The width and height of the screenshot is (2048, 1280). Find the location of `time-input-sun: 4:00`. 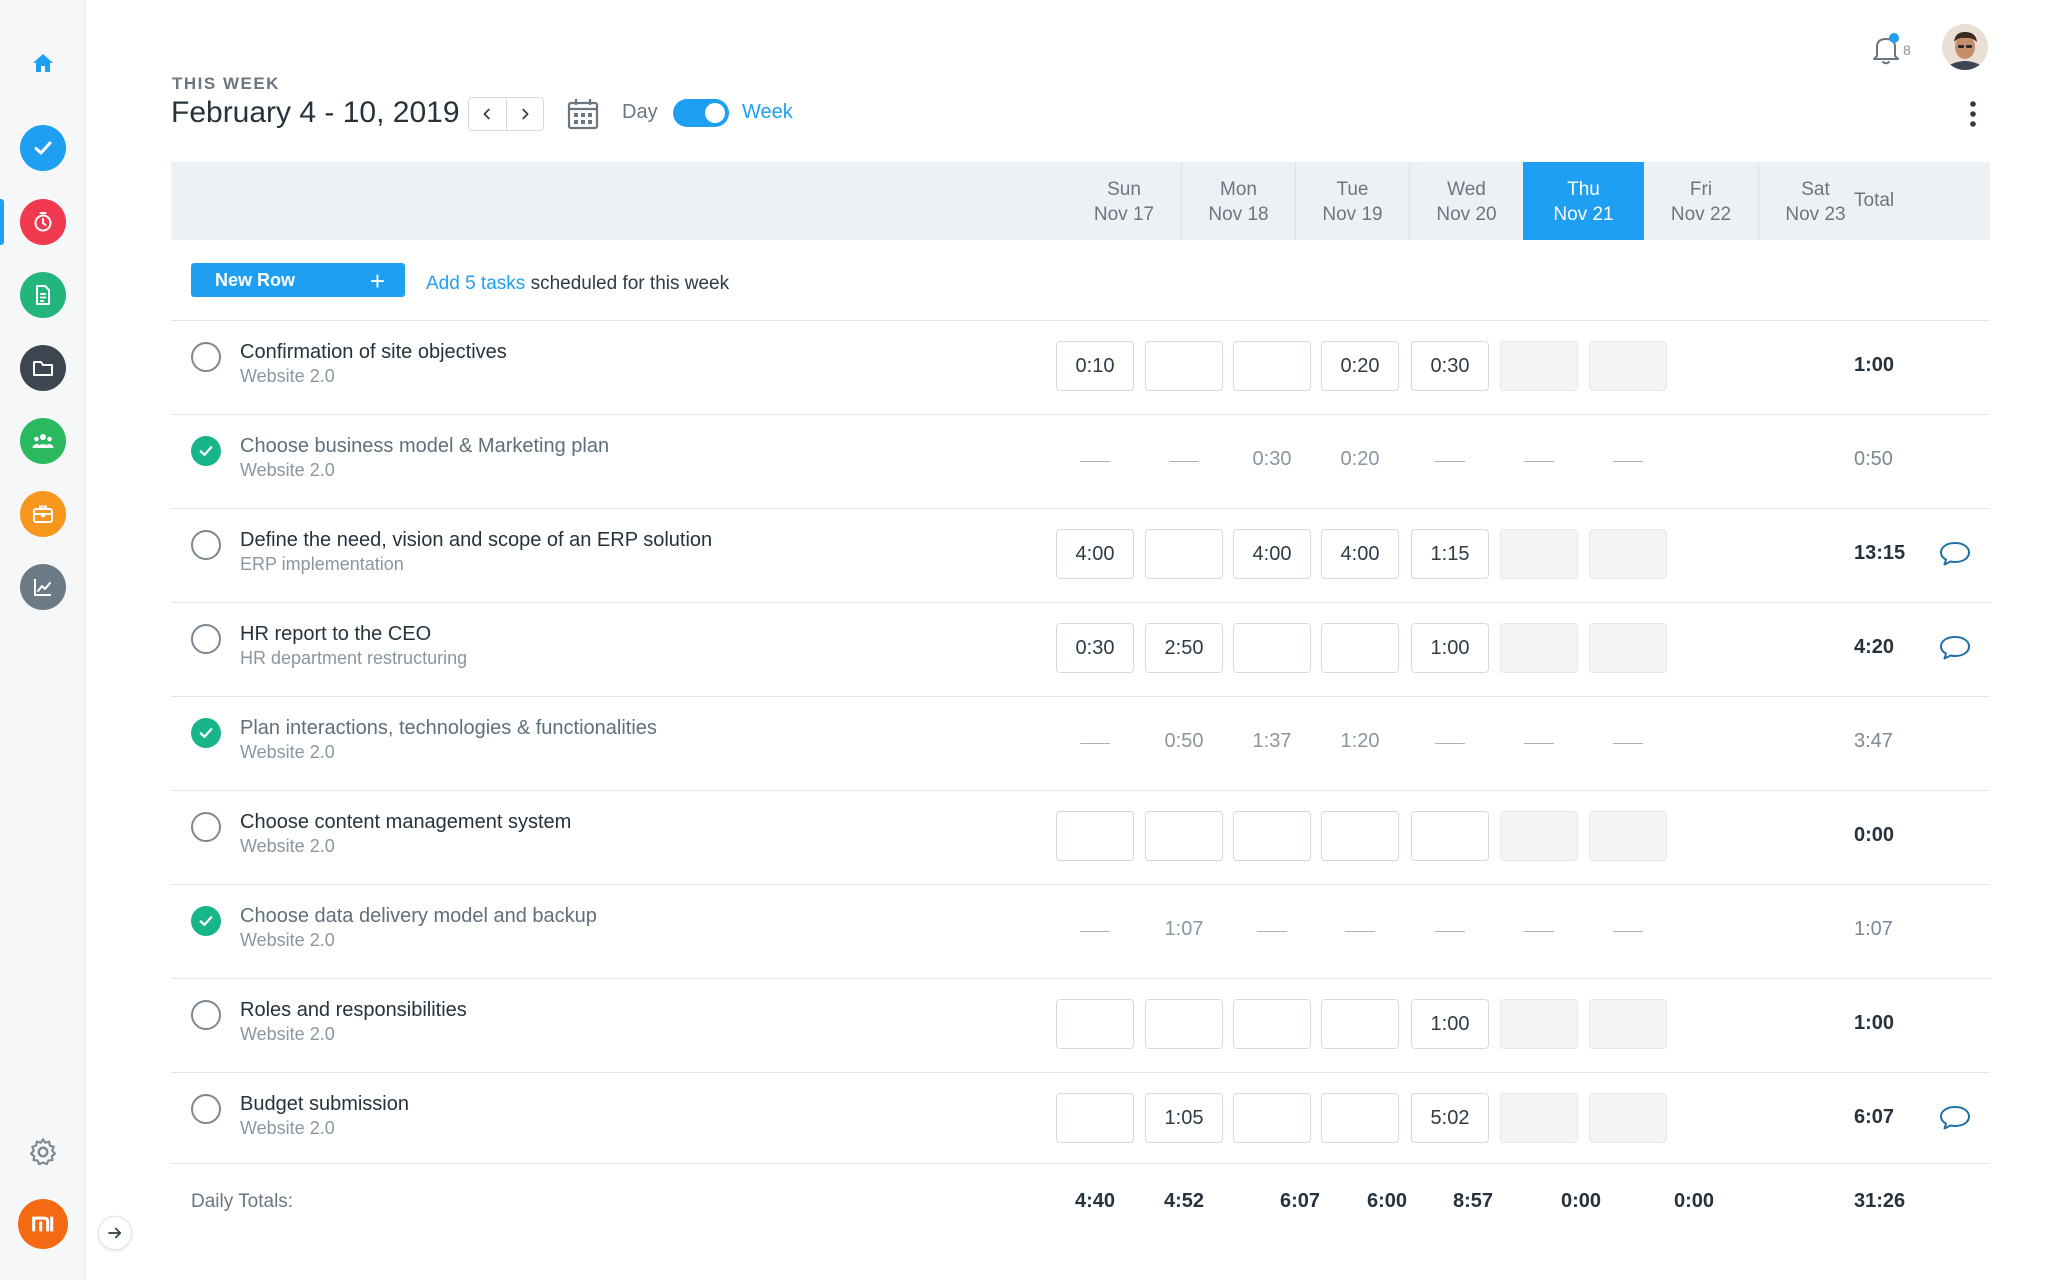

time-input-sun: 4:00 is located at coordinates (1095, 554).